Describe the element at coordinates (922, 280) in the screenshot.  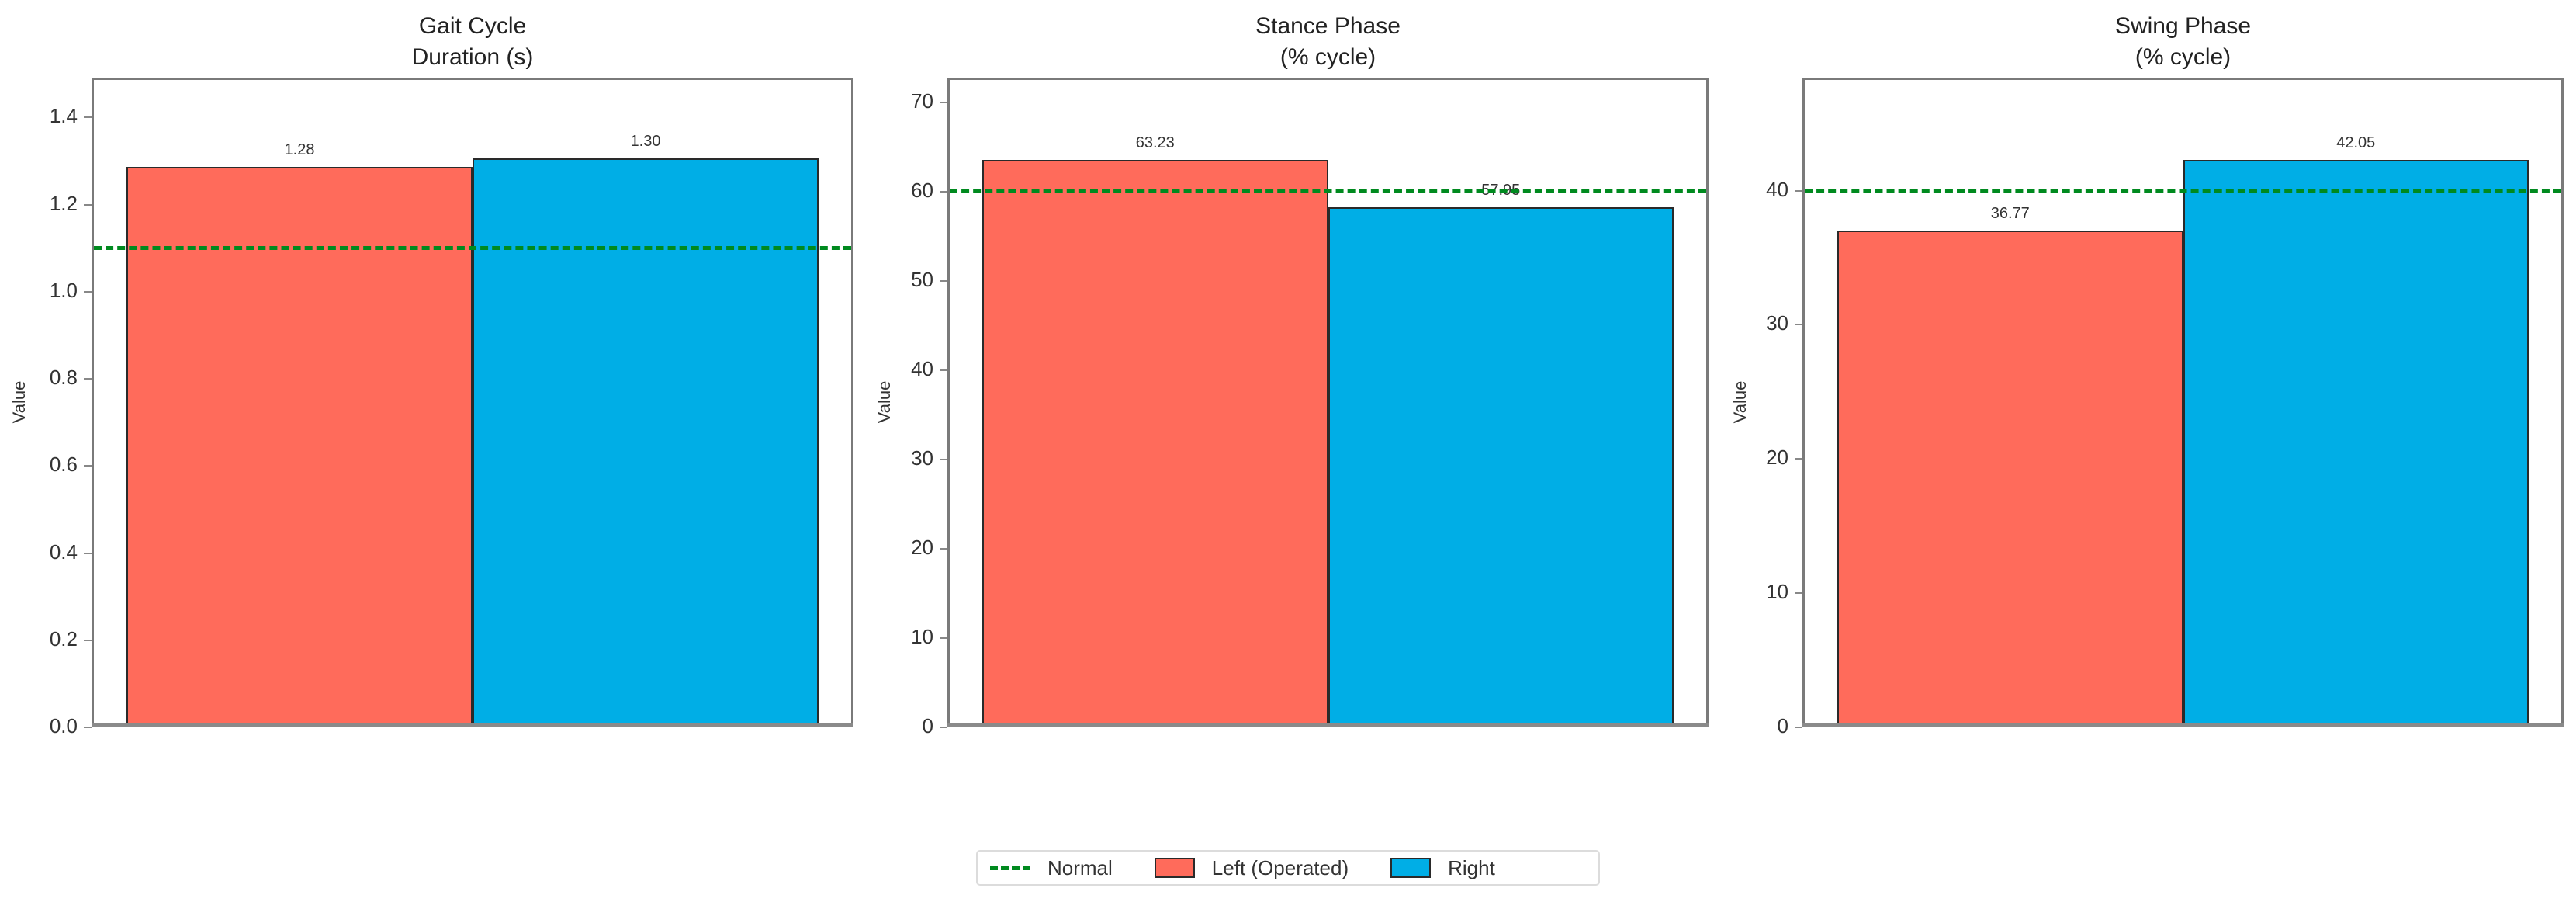
I see `y-tick-label: 50` at that location.